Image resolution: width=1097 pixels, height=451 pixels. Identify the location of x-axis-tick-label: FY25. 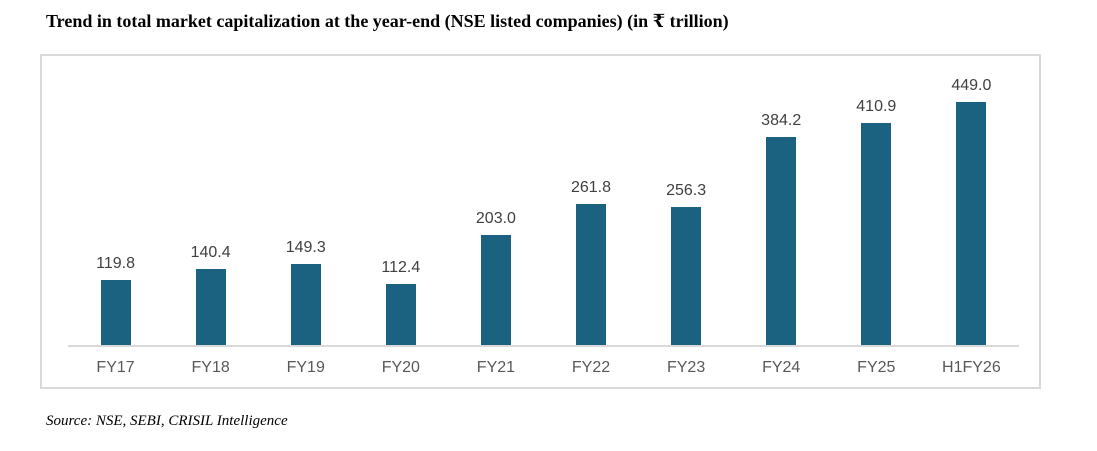
(876, 367).